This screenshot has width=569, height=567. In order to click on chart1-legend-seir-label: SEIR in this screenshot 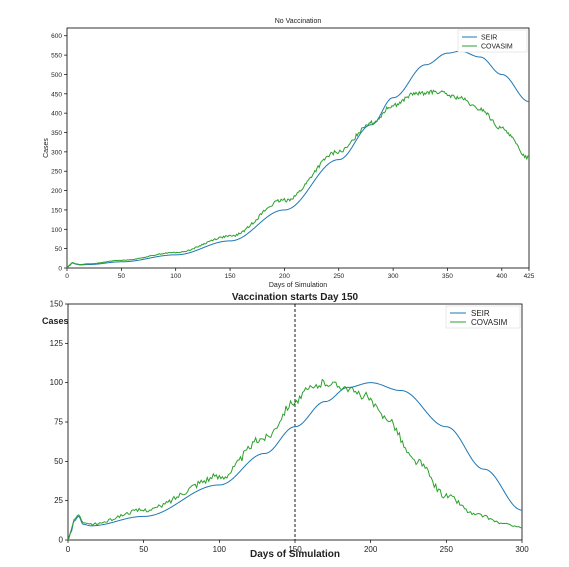, I will do `click(489, 38)`.